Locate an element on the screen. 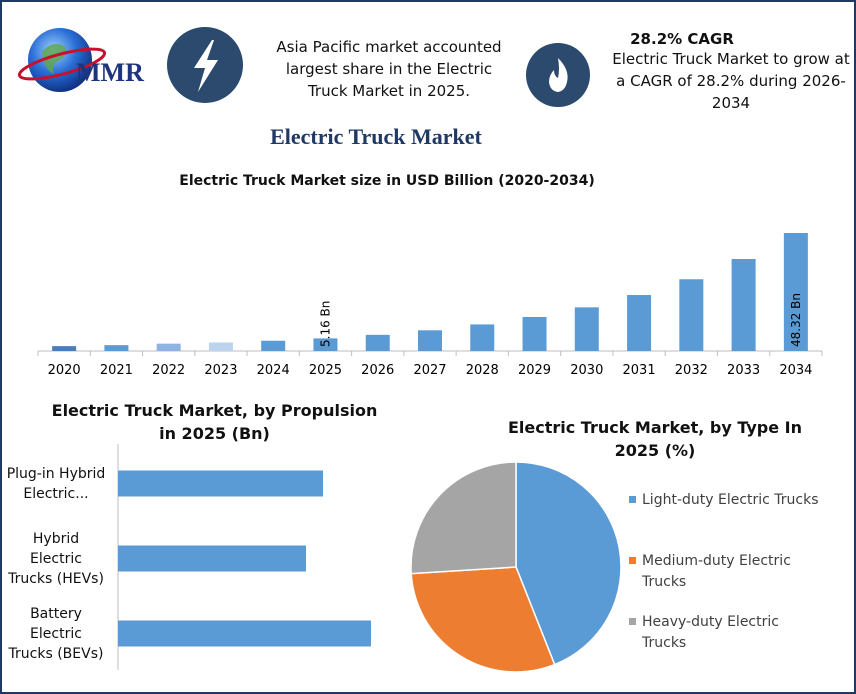 This screenshot has height=694, width=856. logo-swoosh is located at coordinates (62, 64).